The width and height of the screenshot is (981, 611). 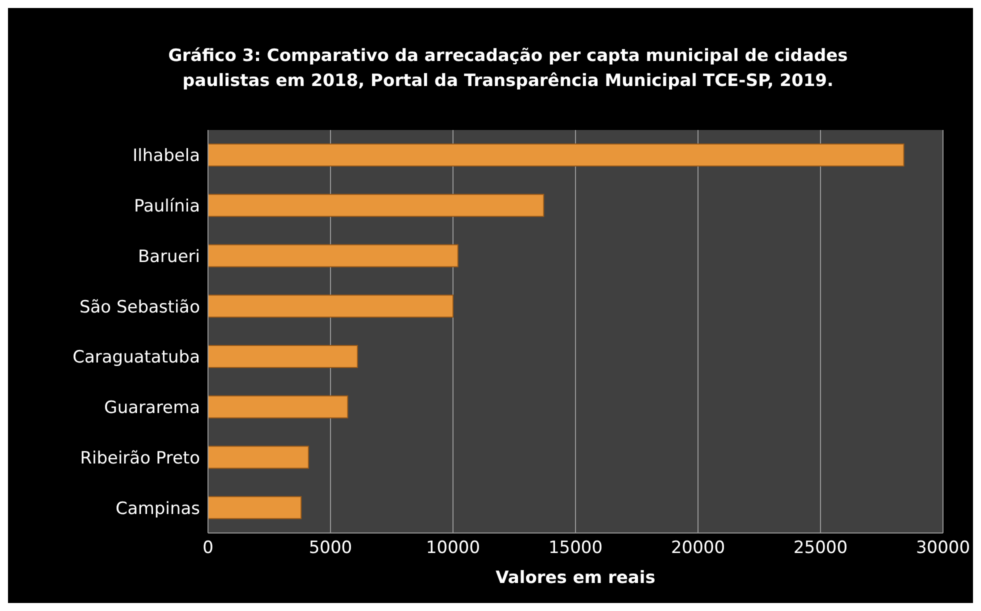 I want to click on y-tick-label: Barueri, so click(x=169, y=256).